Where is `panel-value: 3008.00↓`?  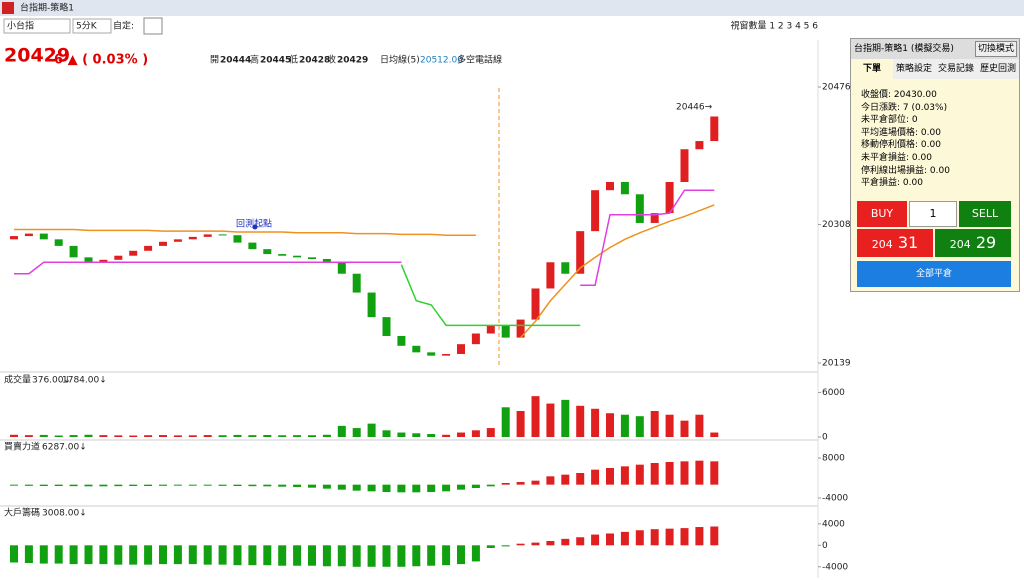
panel-value: 3008.00↓ is located at coordinates (64, 514).